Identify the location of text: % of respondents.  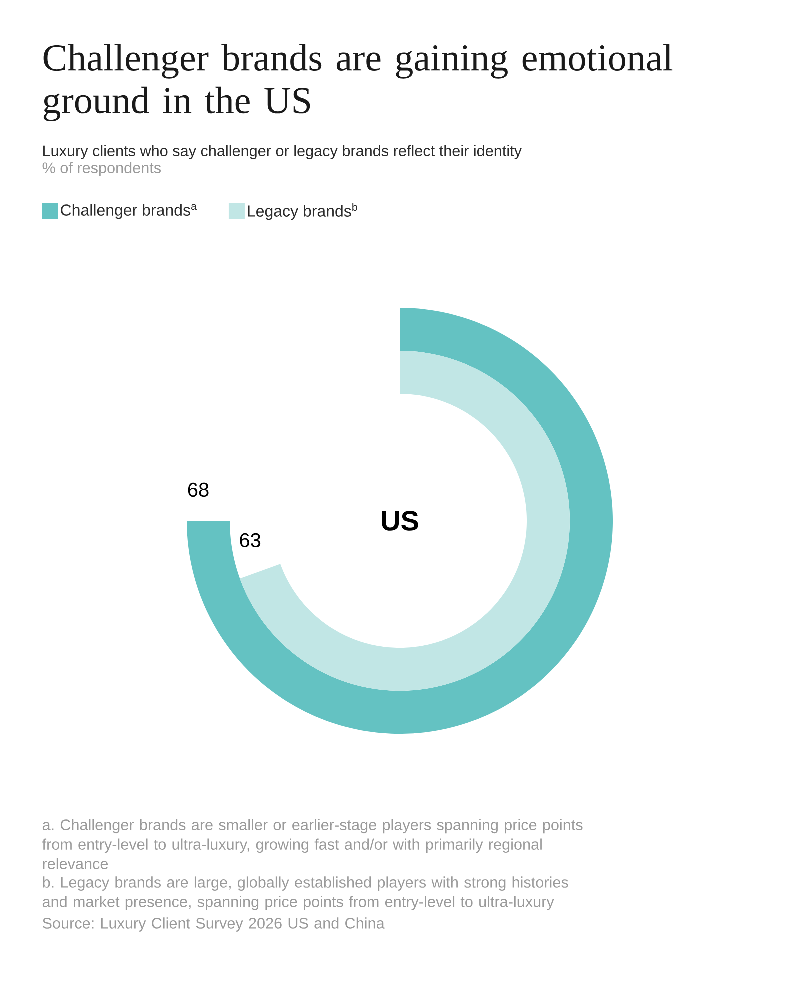
(102, 169).